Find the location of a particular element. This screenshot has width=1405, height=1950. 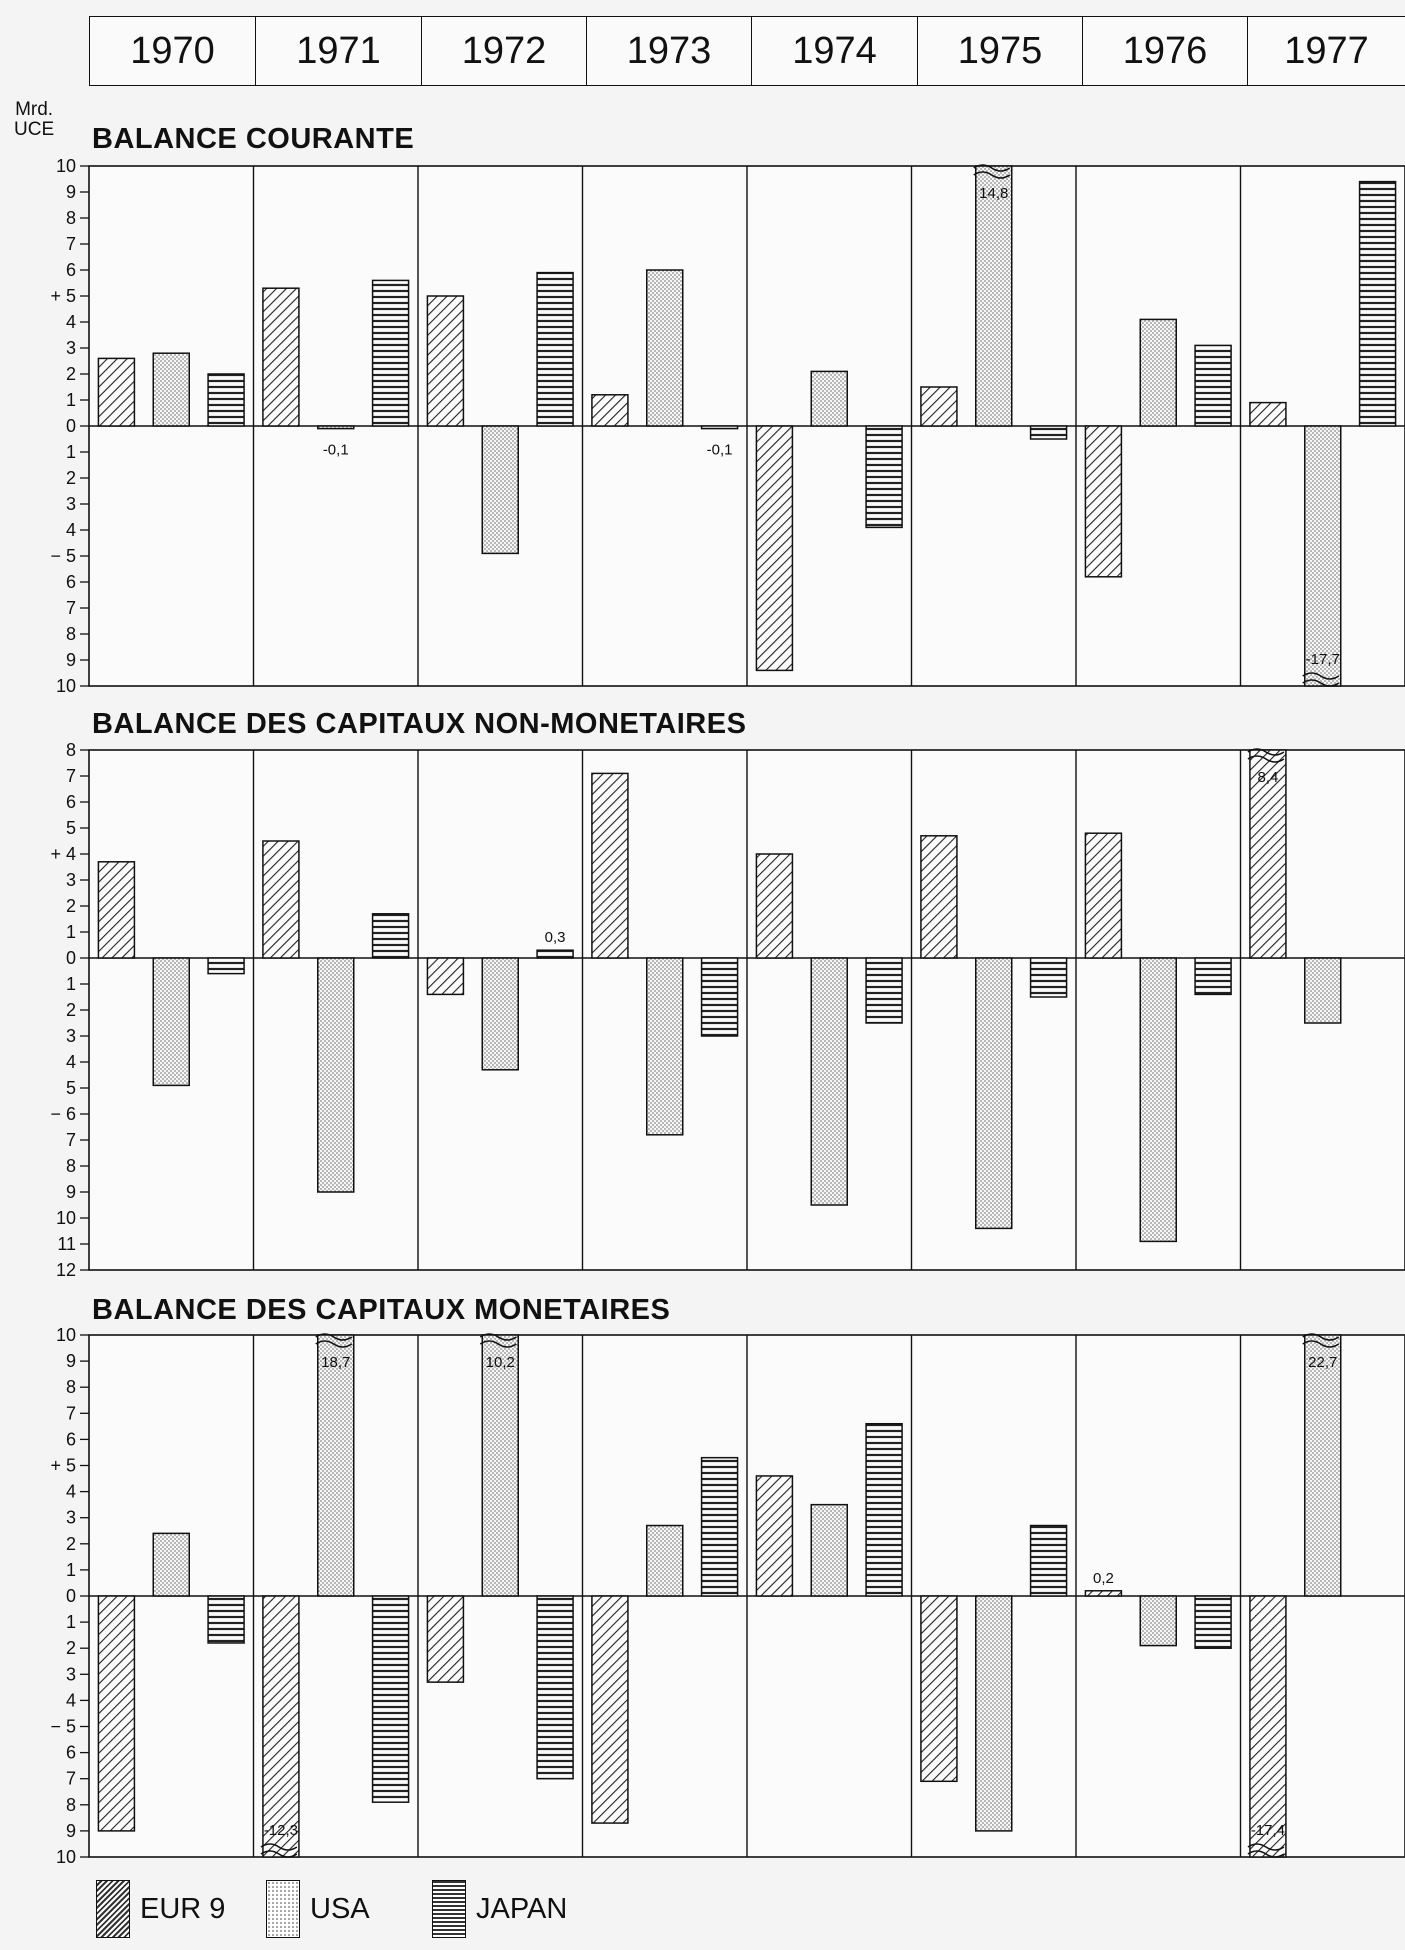

legend-swatch-eur9 is located at coordinates (113, 1909).